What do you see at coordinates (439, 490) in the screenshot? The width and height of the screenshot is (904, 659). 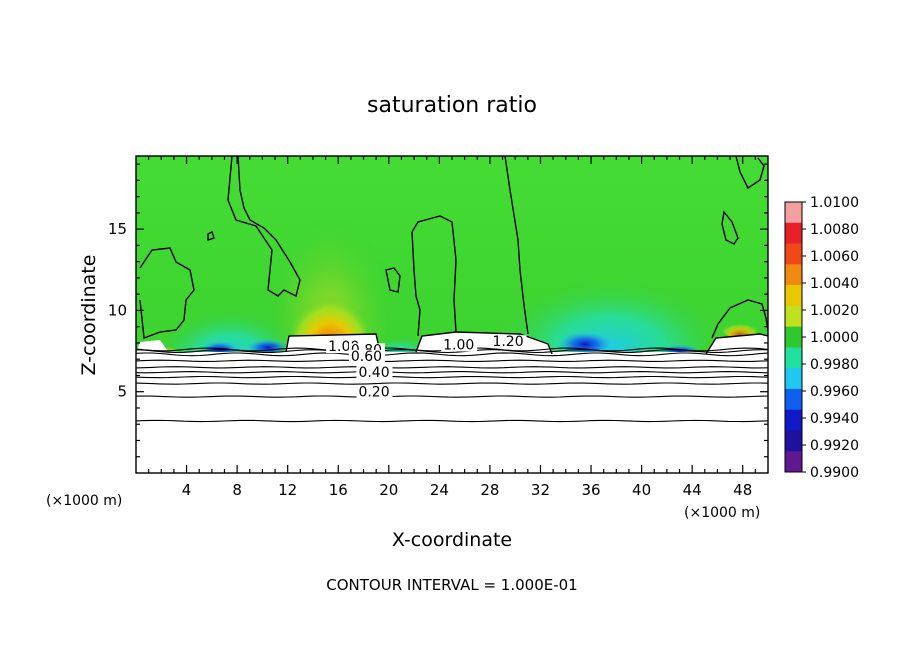 I see `x-tick-label: 24` at bounding box center [439, 490].